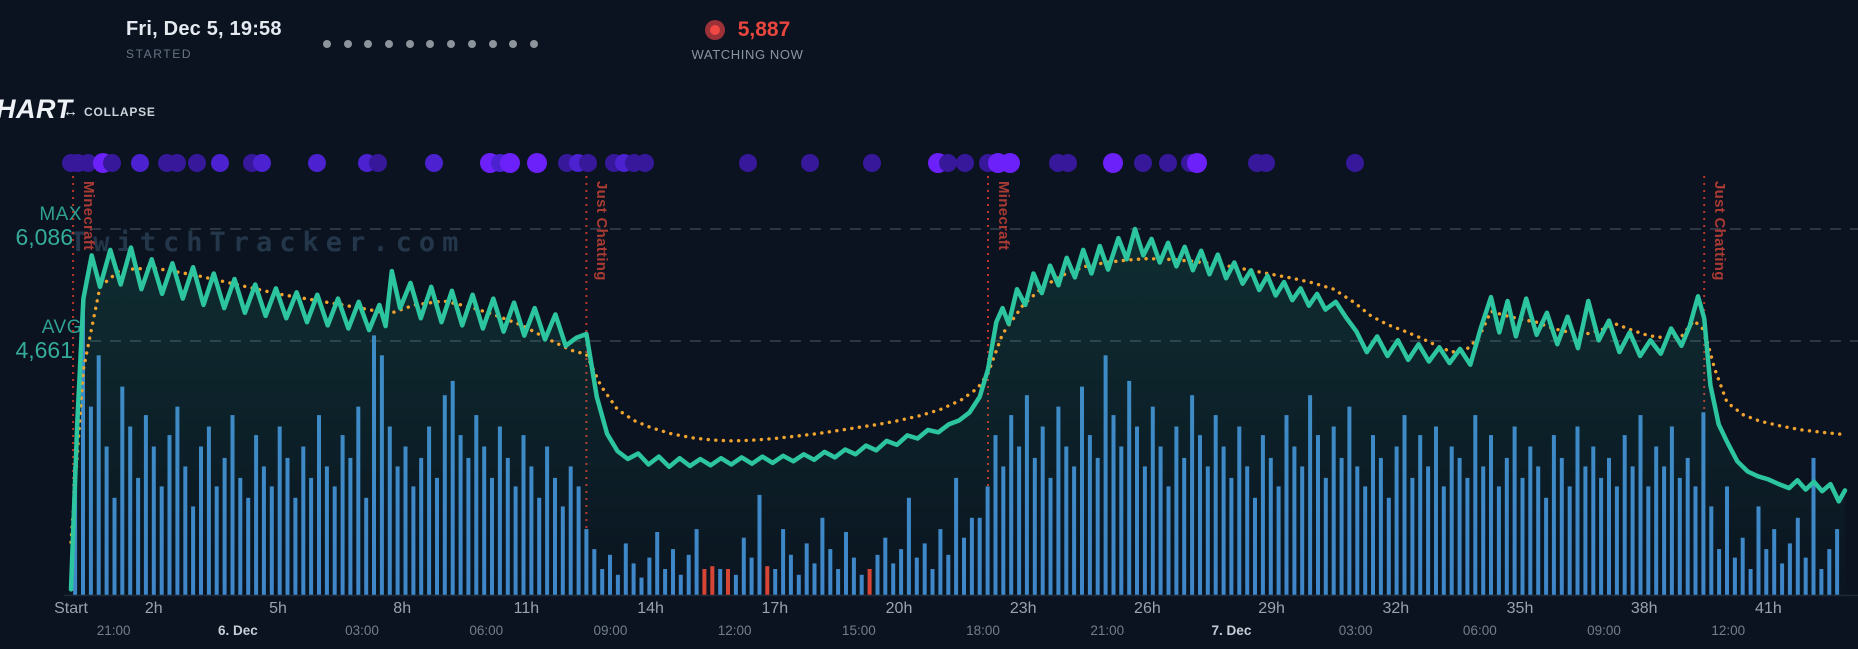  Describe the element at coordinates (237, 630) in the screenshot. I see `axis-time-tick: 6. Dec` at that location.